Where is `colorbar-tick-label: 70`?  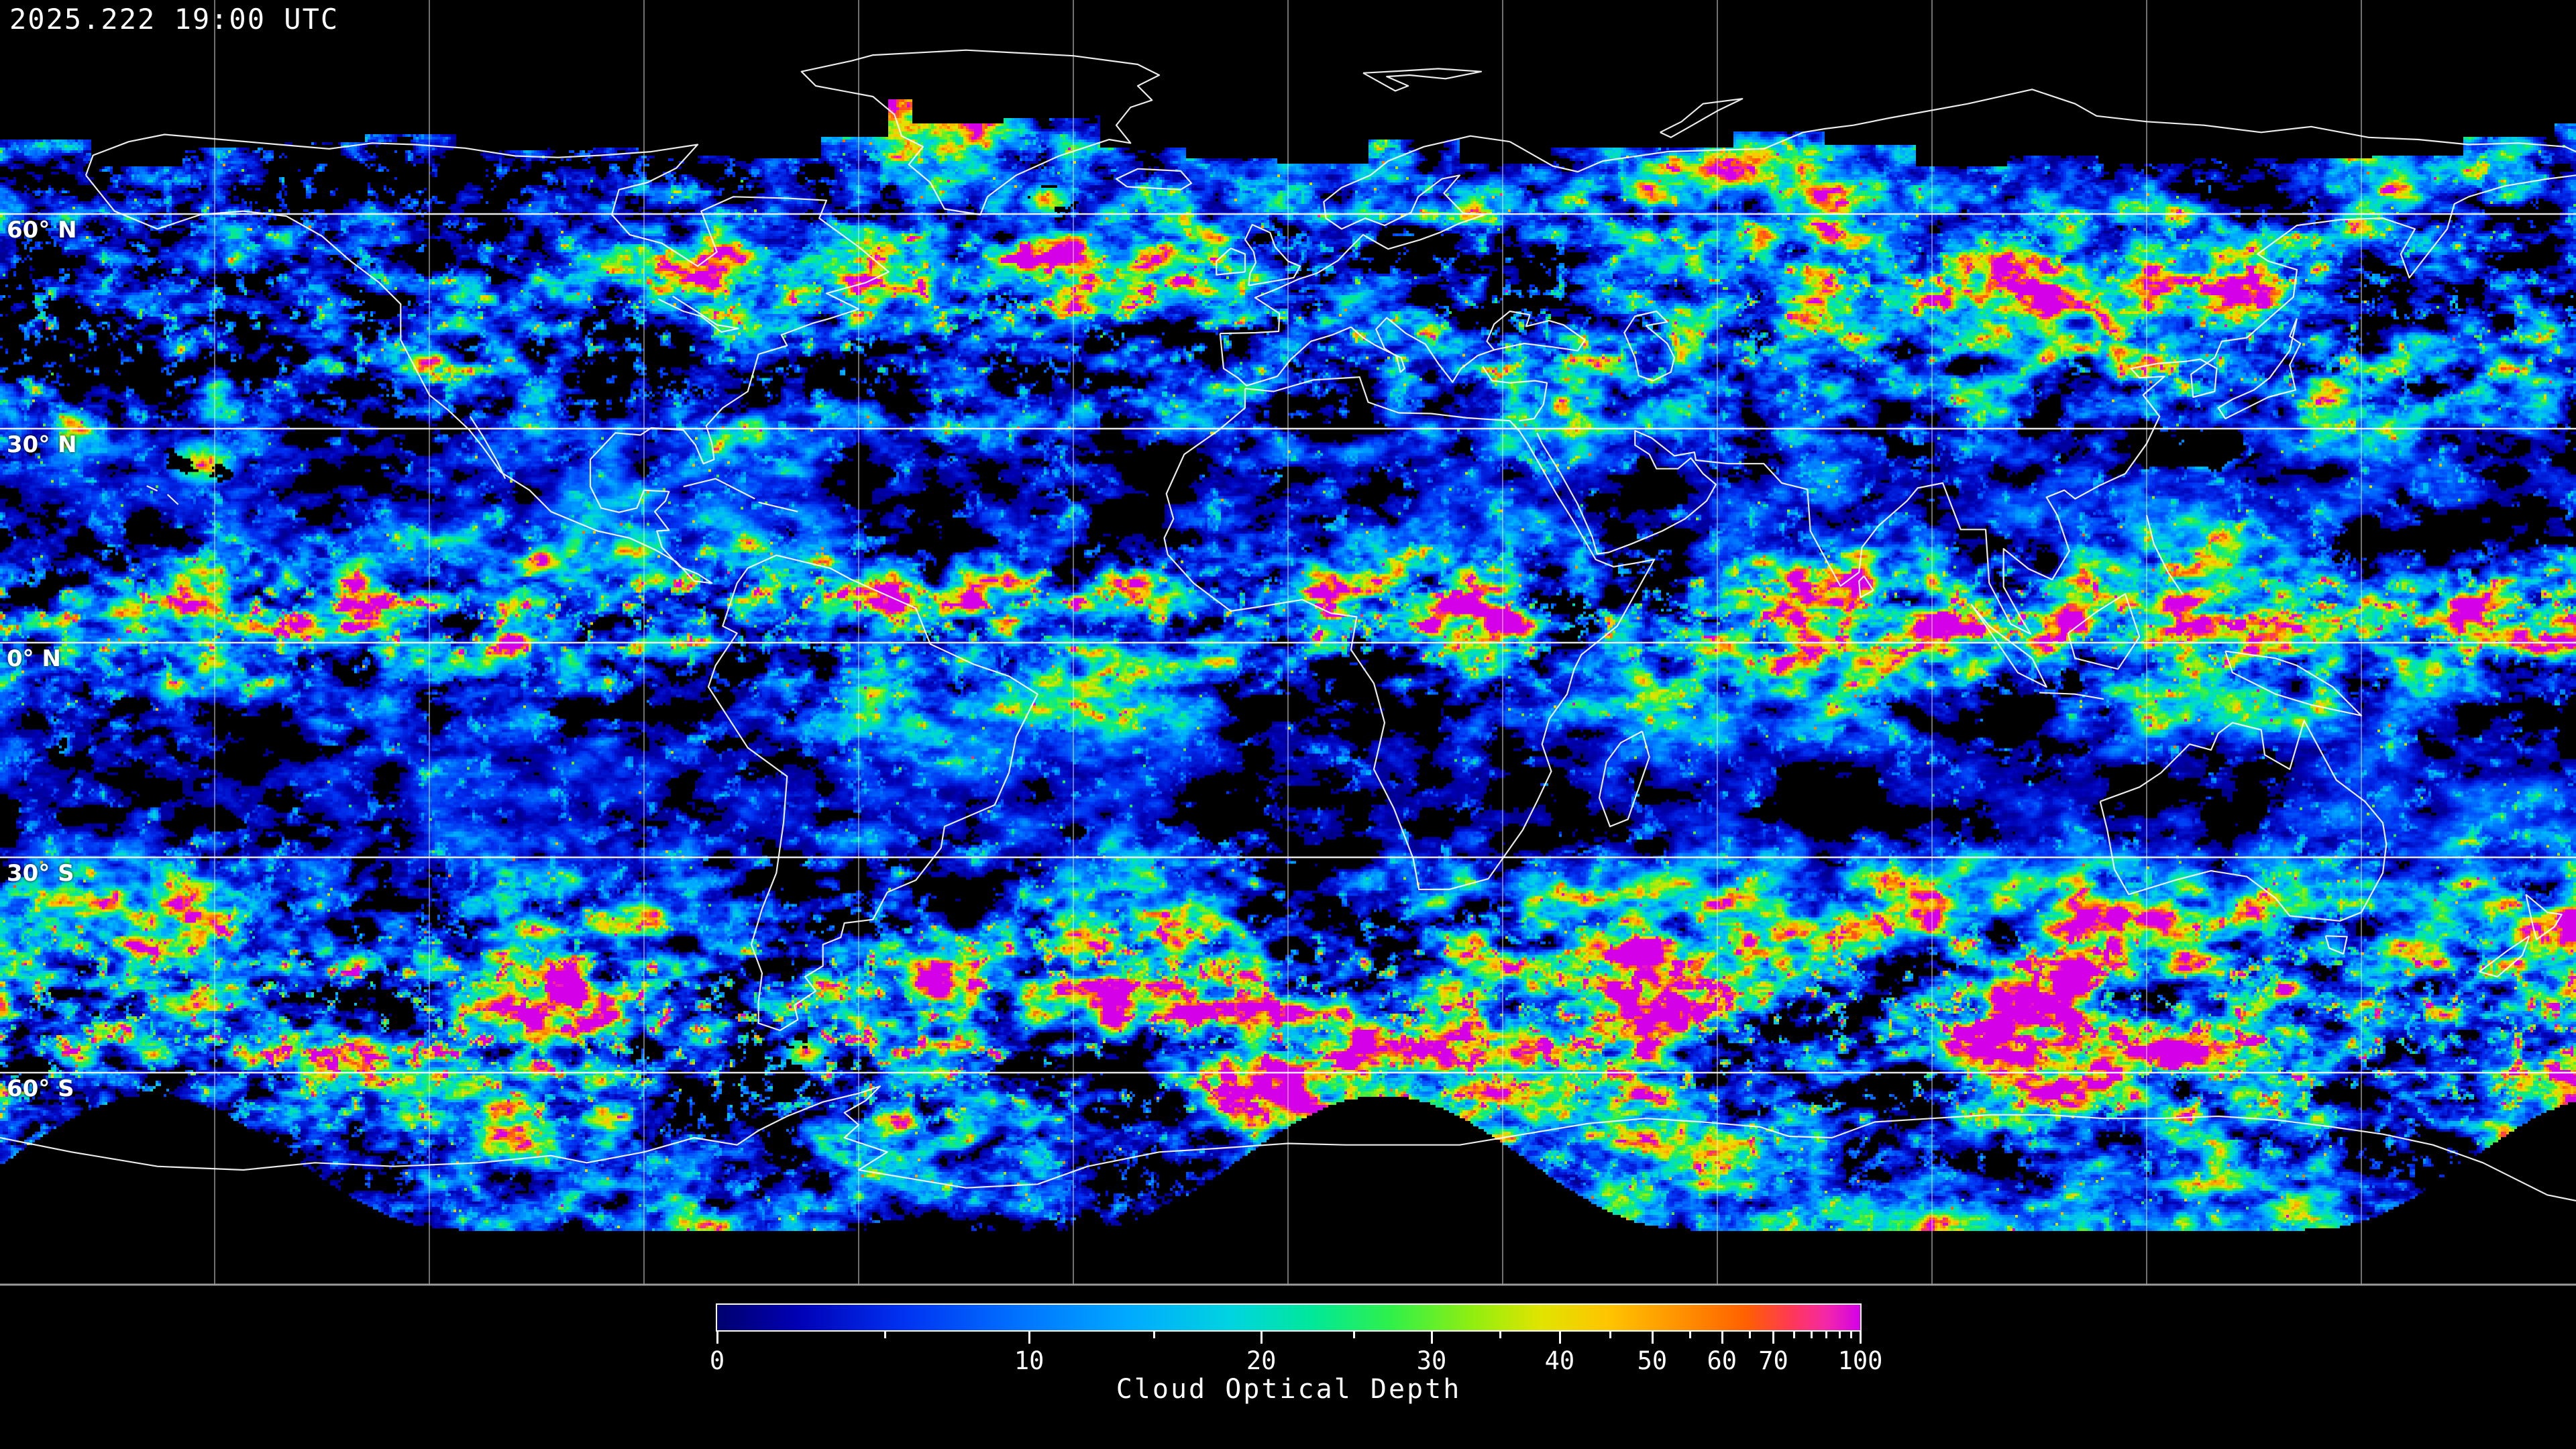 colorbar-tick-label: 70 is located at coordinates (1773, 1360).